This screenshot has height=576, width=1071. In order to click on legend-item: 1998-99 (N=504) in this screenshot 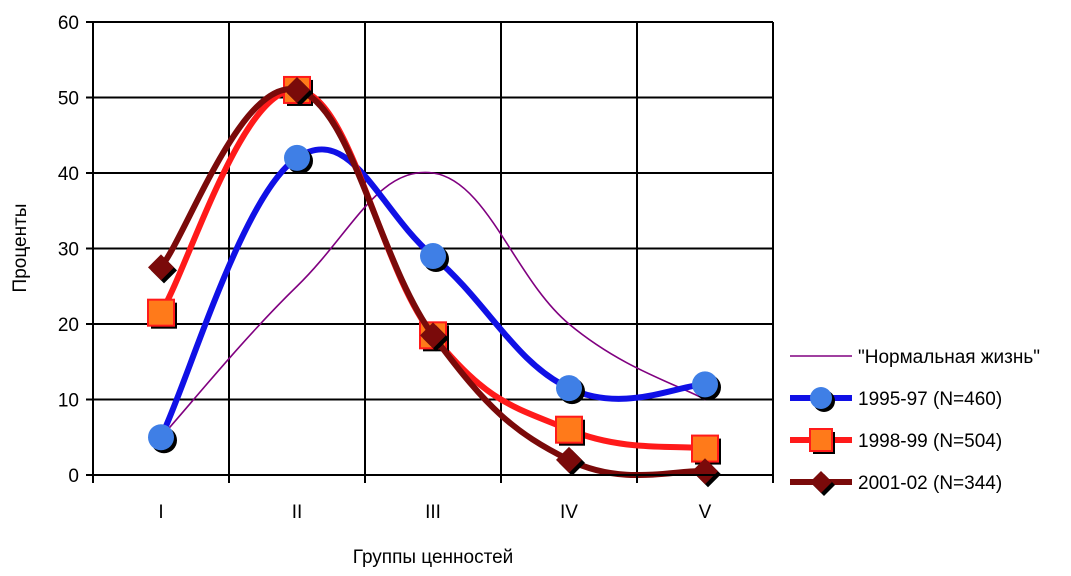, I will do `click(896, 441)`.